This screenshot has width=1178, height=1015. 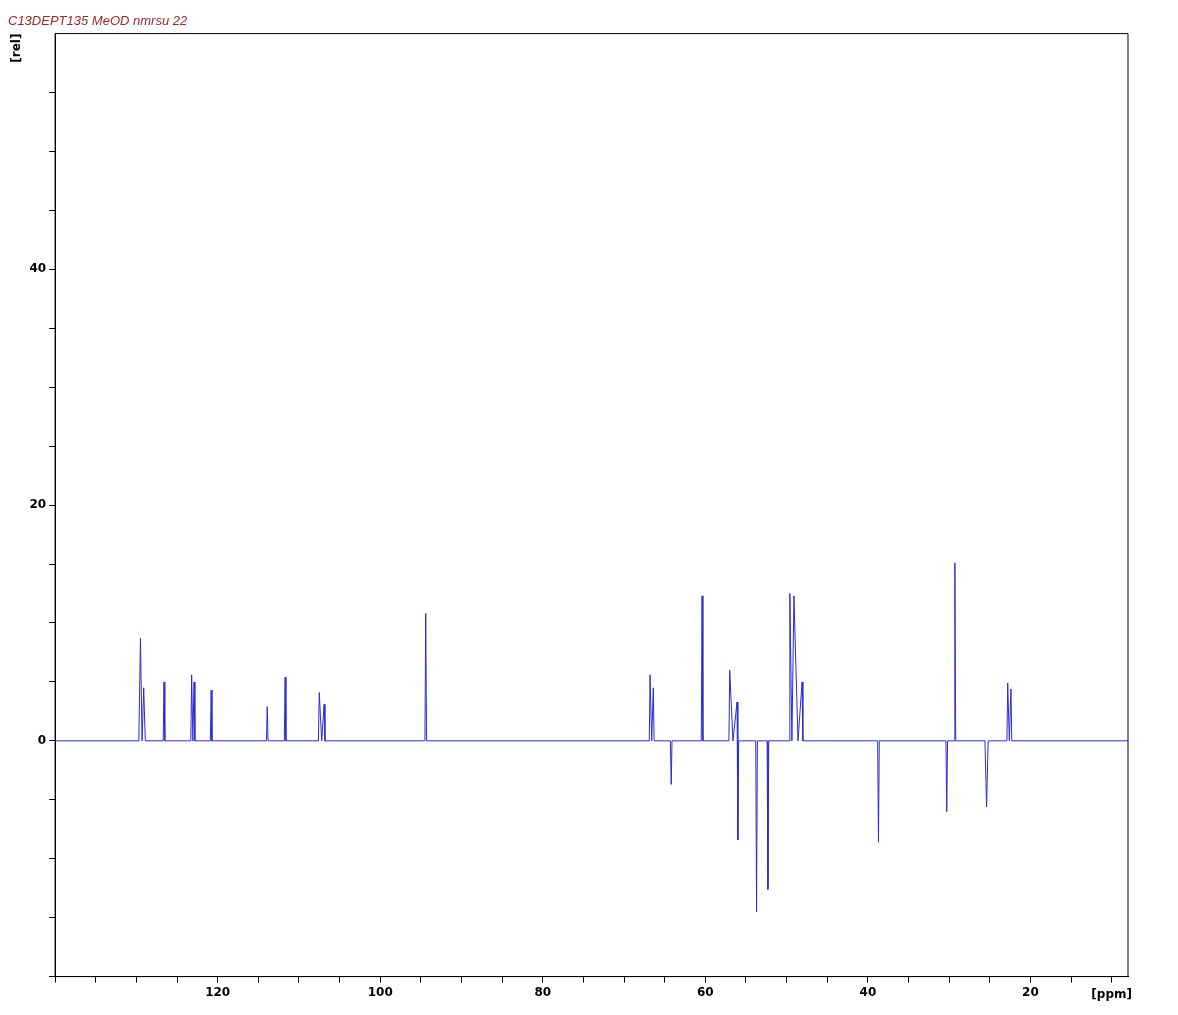 What do you see at coordinates (38, 268) in the screenshot?
I see `y-tick-label: 40` at bounding box center [38, 268].